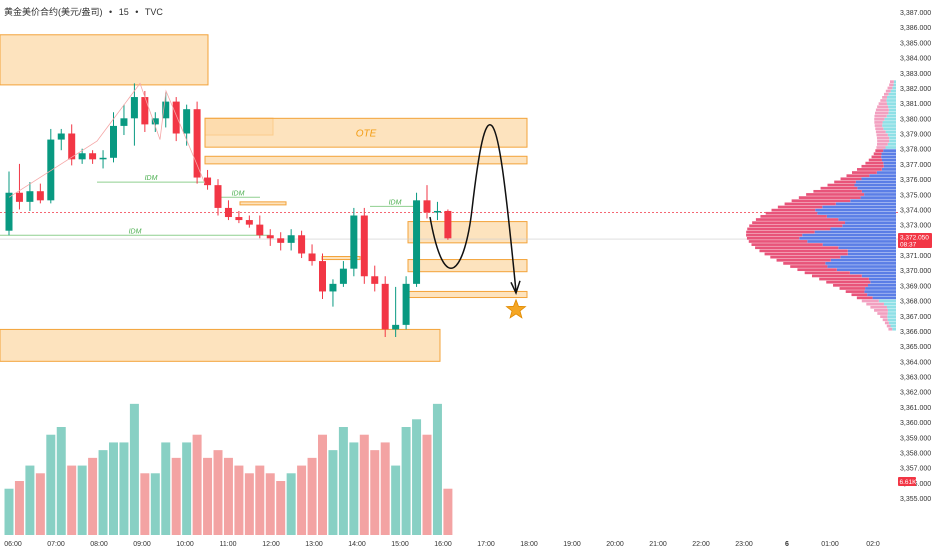 The height and width of the screenshot is (555, 932). Describe the element at coordinates (99, 544) in the screenshot. I see `x-axis-label: 08:00` at that location.